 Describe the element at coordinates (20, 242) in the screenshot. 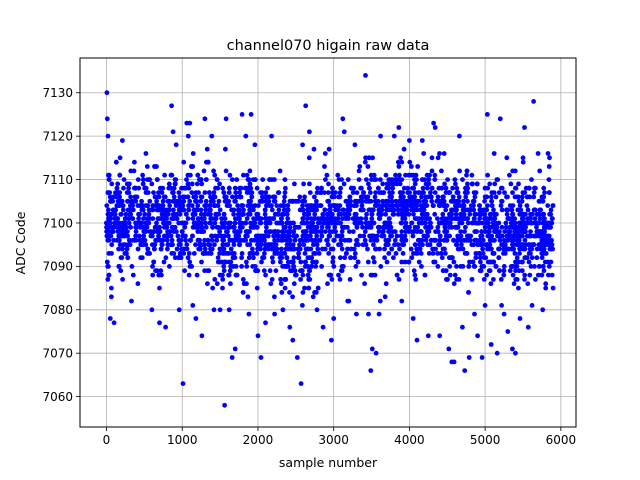

I see `y-axis-label: ADC Code` at that location.